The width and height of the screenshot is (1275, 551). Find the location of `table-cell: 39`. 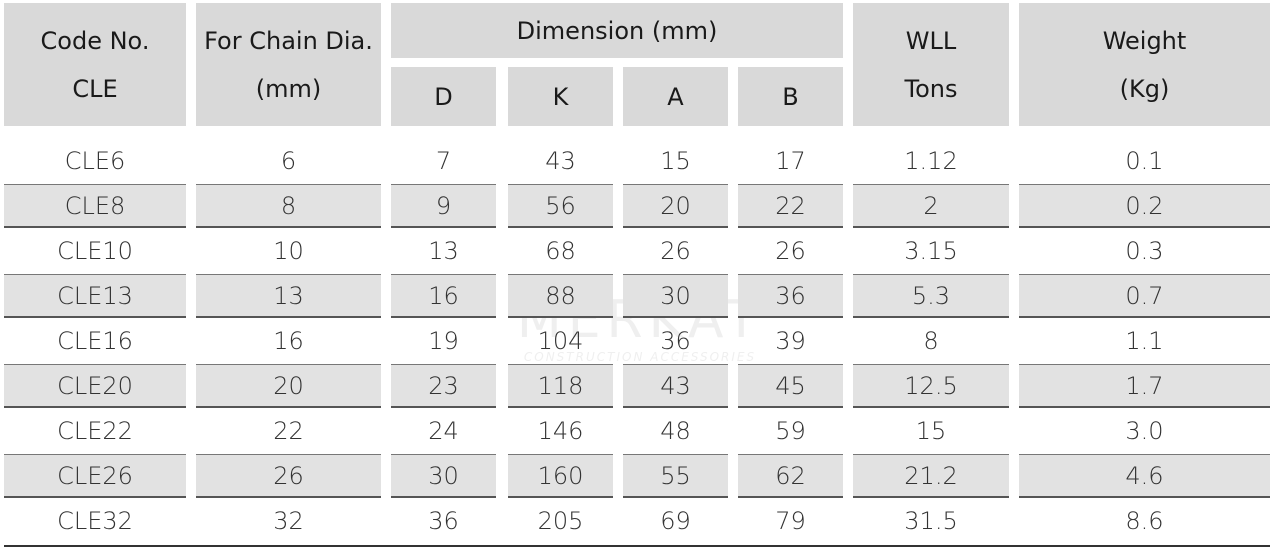

table-cell: 39 is located at coordinates (790, 341).